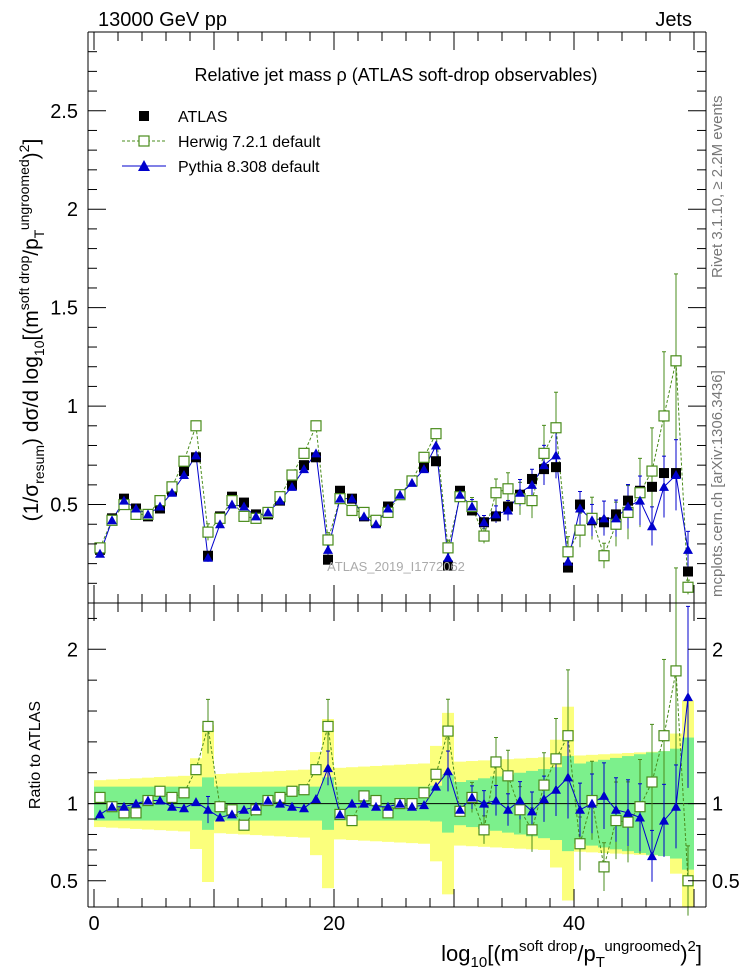 This screenshot has height=972, width=746. I want to click on side-label-mcplots: mcplots.cern.ch [arXiv:1306.3436], so click(717, 483).